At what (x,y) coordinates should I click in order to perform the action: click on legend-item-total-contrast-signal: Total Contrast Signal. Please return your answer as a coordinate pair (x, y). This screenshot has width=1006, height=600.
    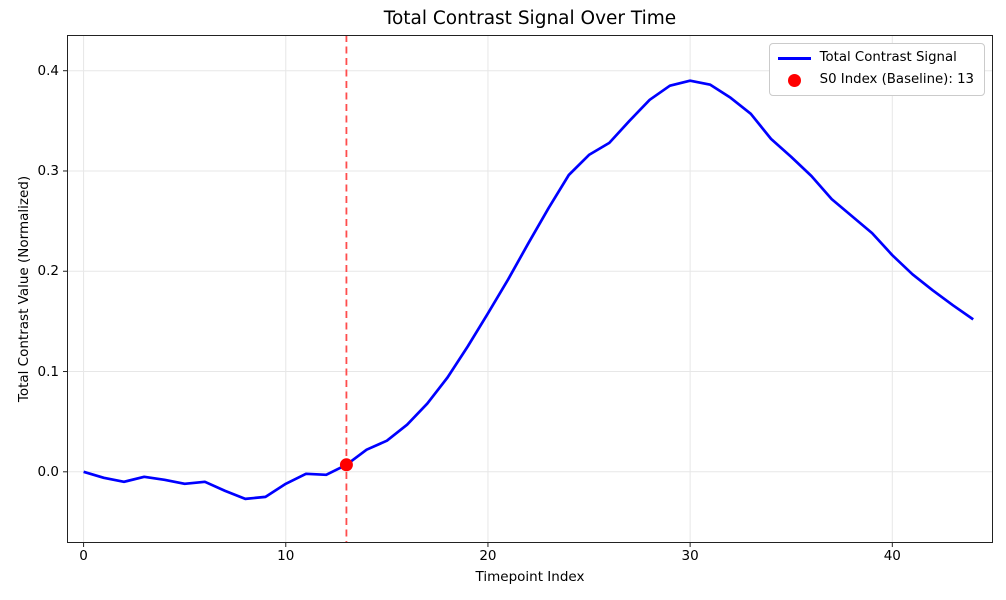
    Looking at the image, I should click on (875, 58).